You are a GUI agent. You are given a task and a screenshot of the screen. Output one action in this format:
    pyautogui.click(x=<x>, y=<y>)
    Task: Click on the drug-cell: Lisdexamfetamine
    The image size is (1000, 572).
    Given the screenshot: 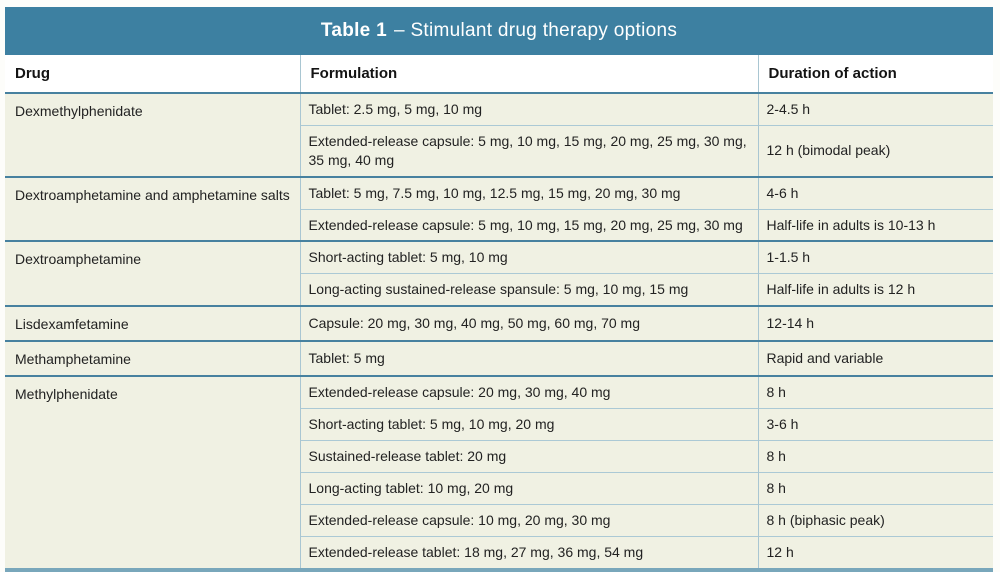 What is the action you would take?
    pyautogui.click(x=152, y=323)
    